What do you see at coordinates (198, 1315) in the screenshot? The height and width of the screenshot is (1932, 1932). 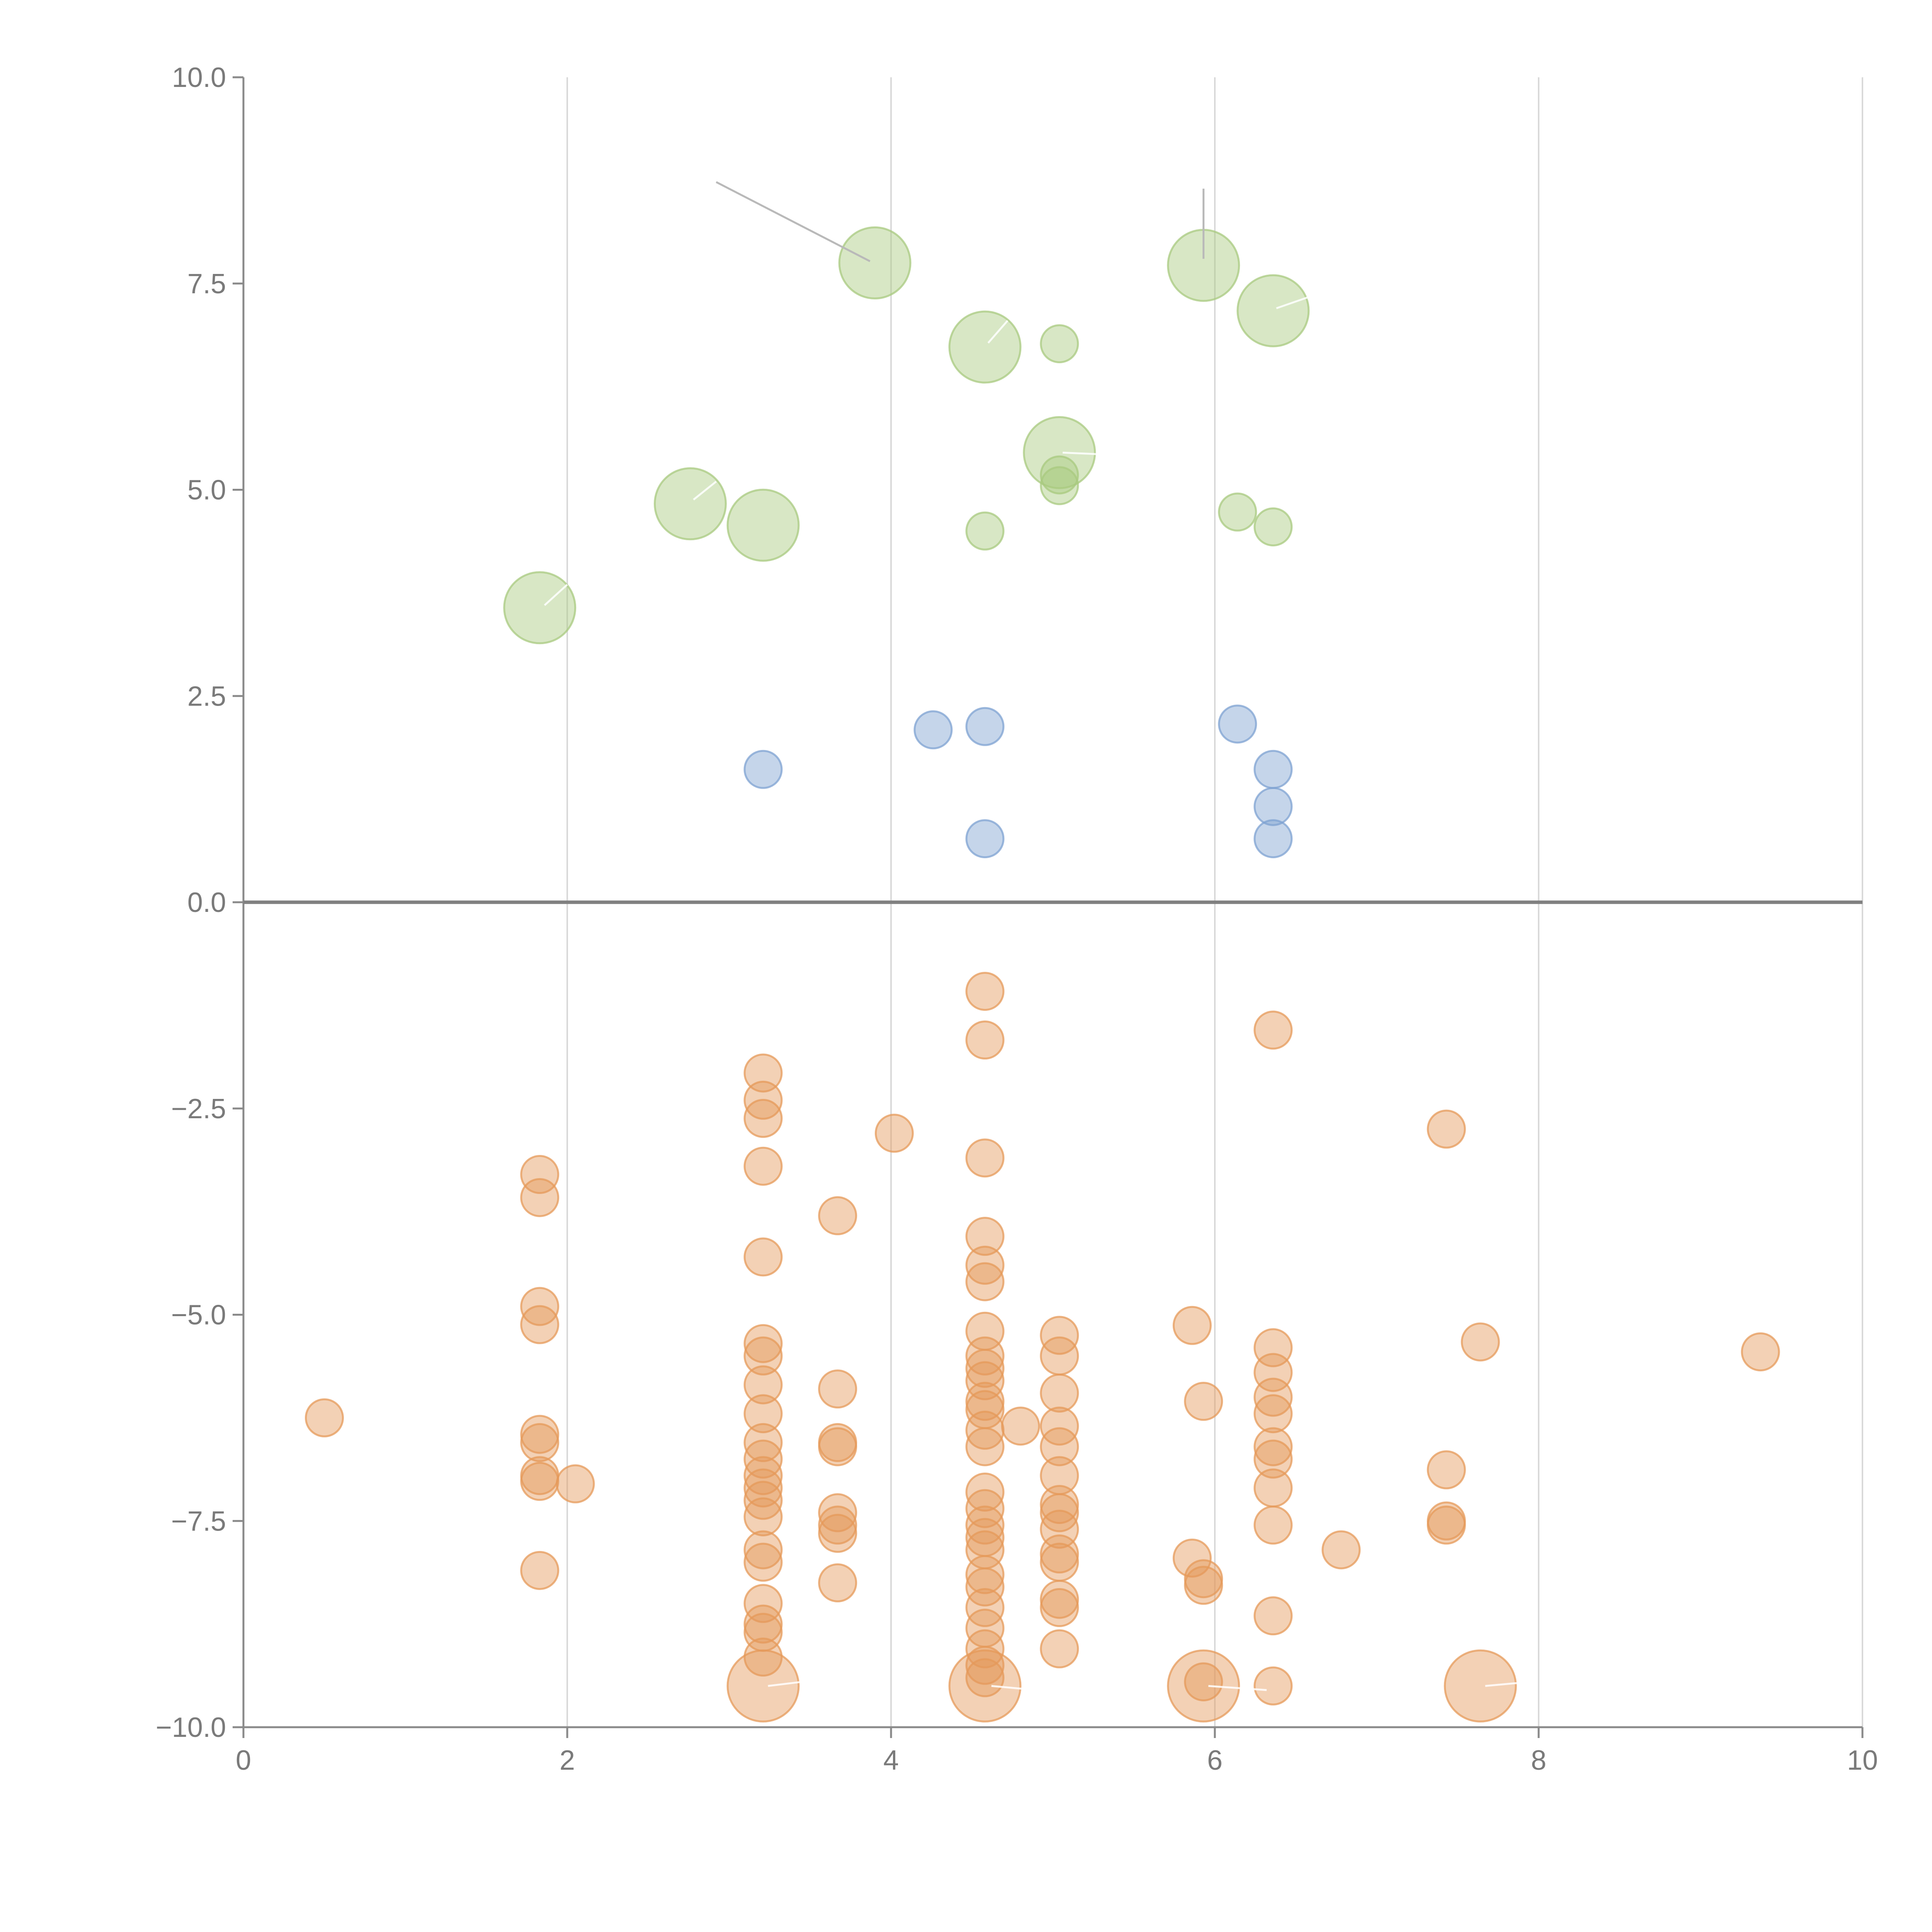 I see `y-tick-label: −5.0` at bounding box center [198, 1315].